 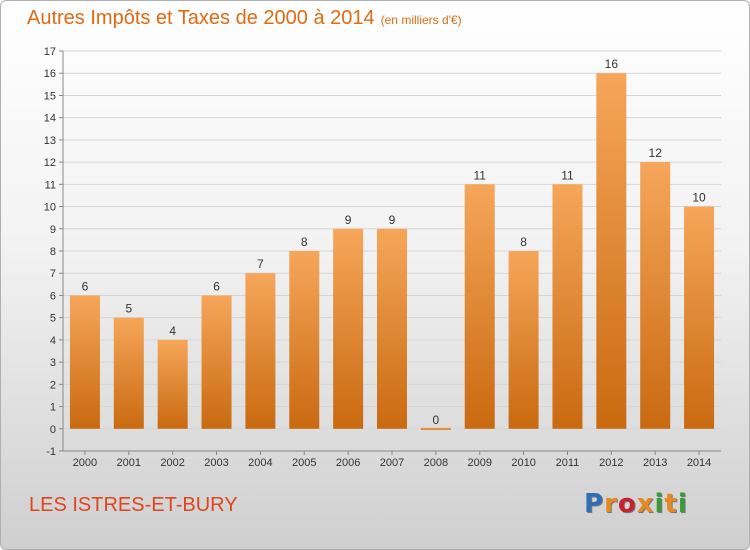 I want to click on y-tick-label: 5, so click(x=53, y=319).